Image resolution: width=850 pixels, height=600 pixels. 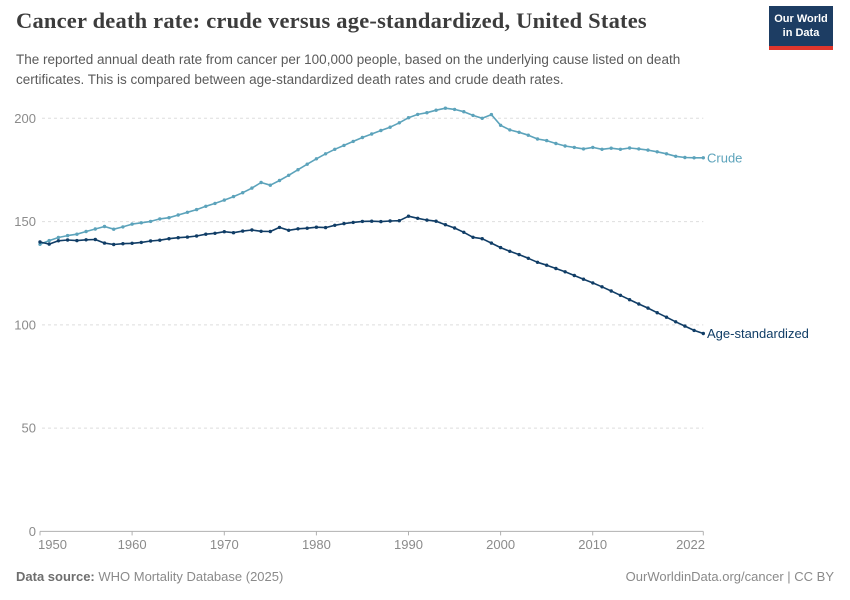 What do you see at coordinates (189, 576) in the screenshot?
I see `data-source-value: WHO Mortality Database (2025)` at bounding box center [189, 576].